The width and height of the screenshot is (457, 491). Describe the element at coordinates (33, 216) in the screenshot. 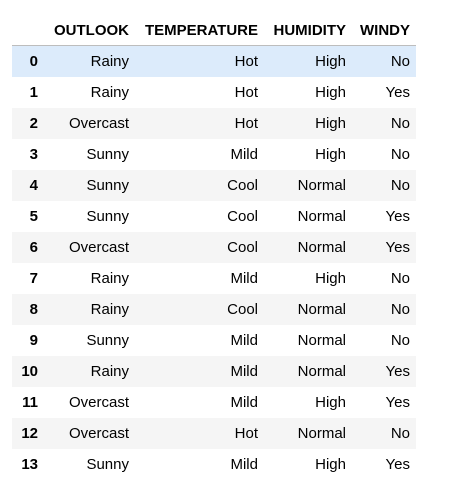

I see `row-index: 5` at that location.